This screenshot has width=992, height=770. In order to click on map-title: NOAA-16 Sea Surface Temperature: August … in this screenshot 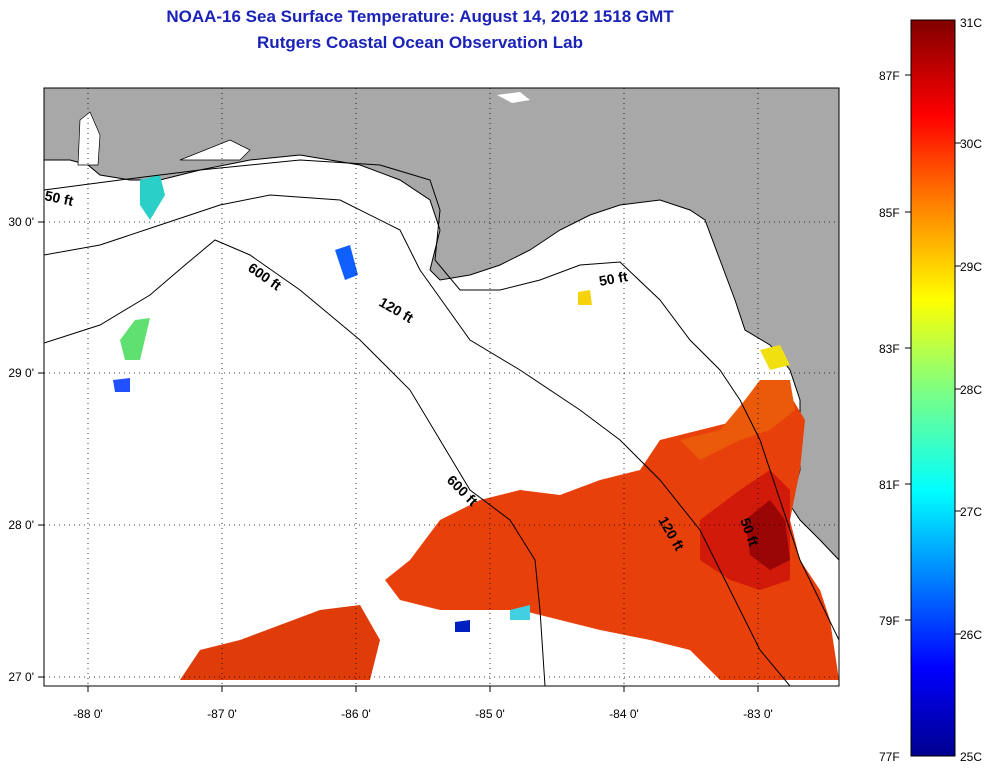, I will do `click(420, 16)`.